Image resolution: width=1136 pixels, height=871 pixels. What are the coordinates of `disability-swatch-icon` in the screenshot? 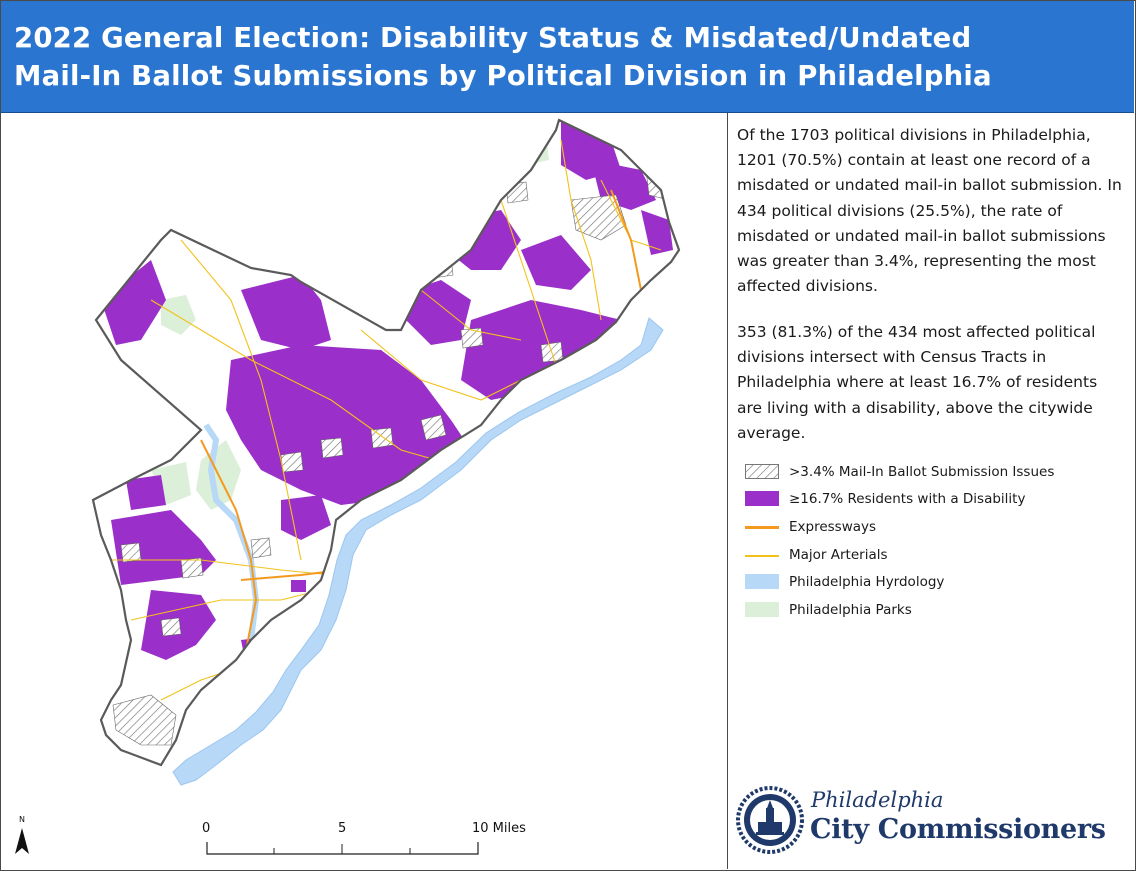 It's located at (762, 498).